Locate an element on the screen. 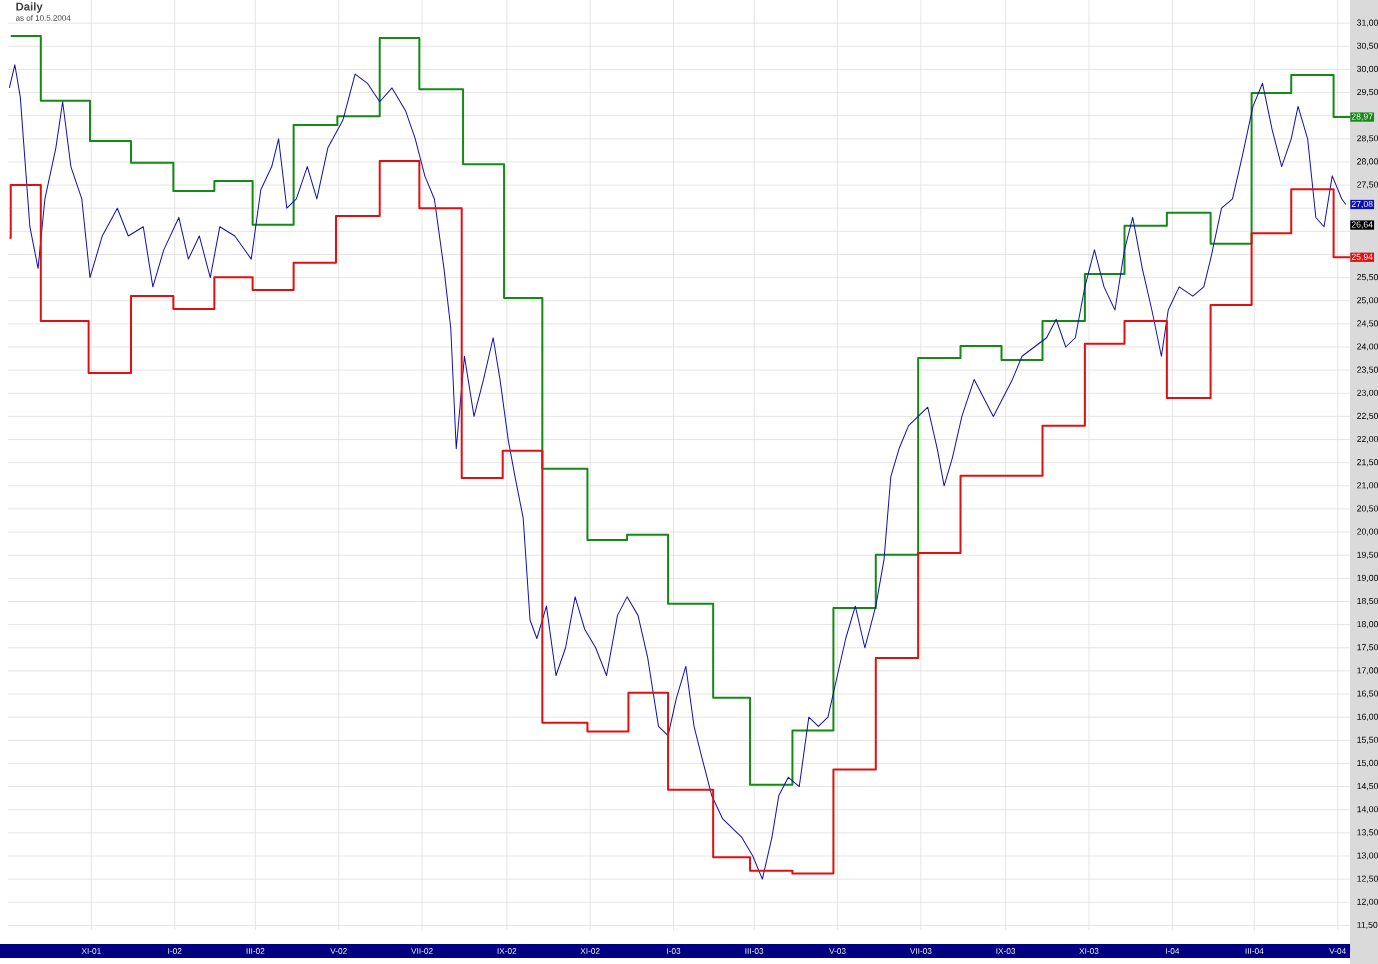 This screenshot has width=1378, height=964. y-tick-label: 13,00 is located at coordinates (1367, 856).